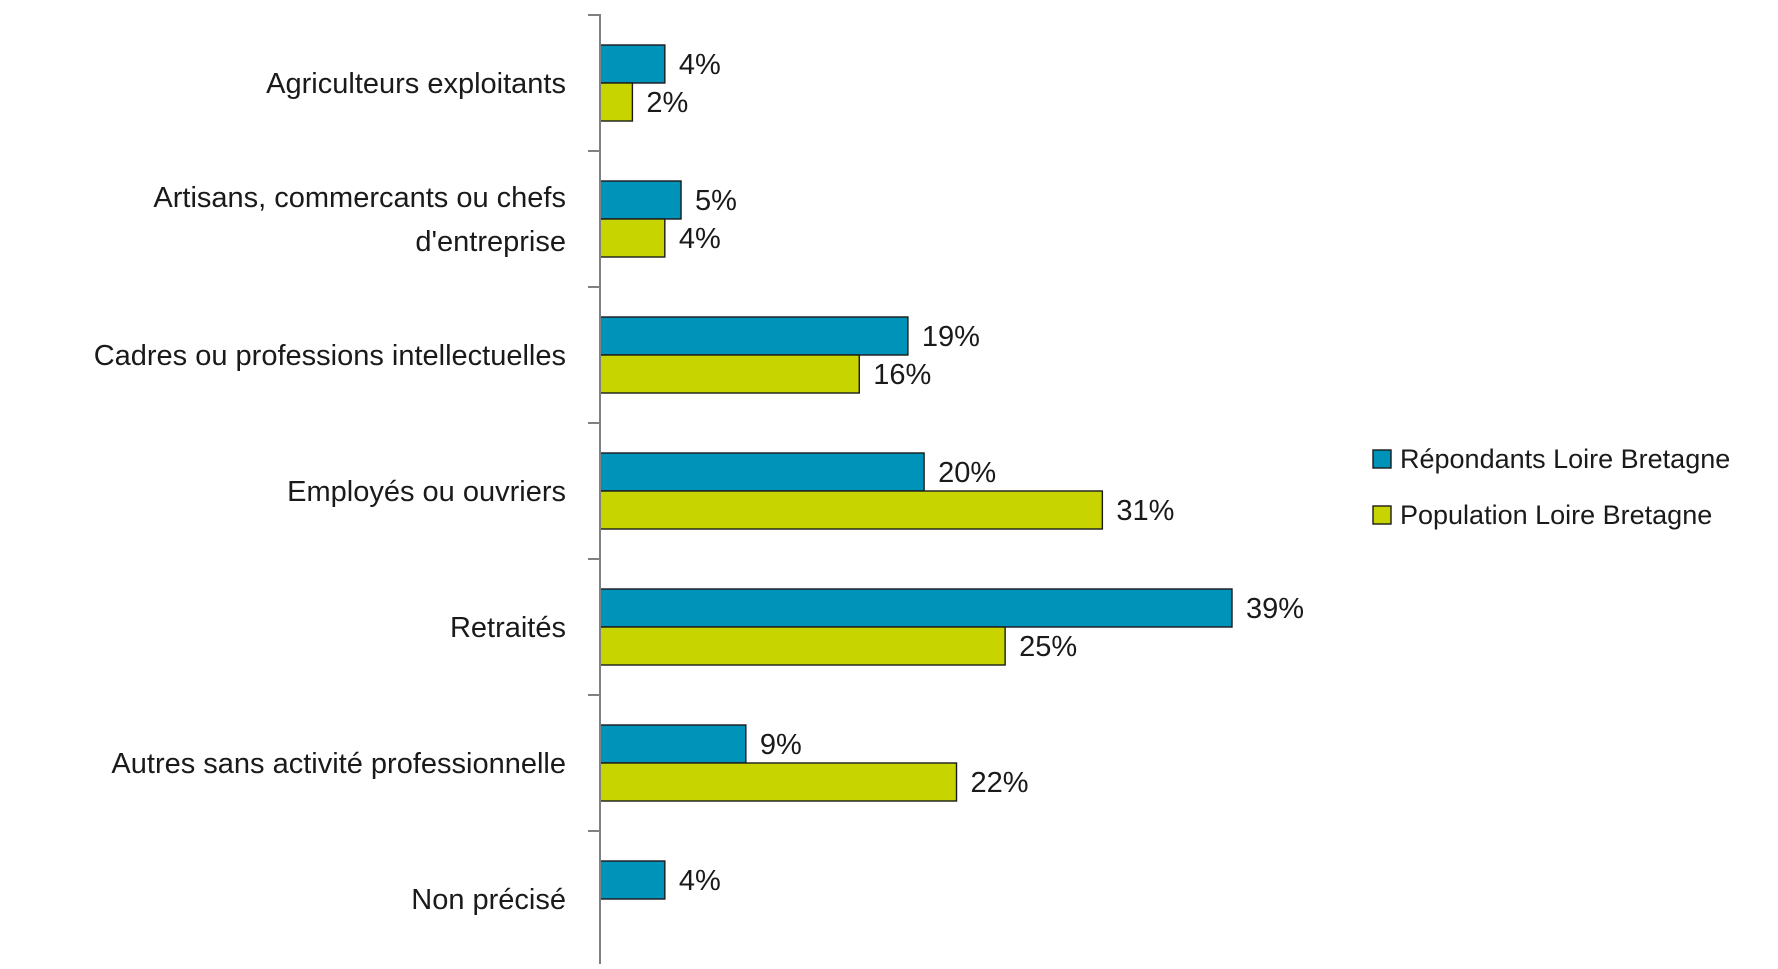 The height and width of the screenshot is (969, 1778). I want to click on data-label: 39%, so click(1275, 609).